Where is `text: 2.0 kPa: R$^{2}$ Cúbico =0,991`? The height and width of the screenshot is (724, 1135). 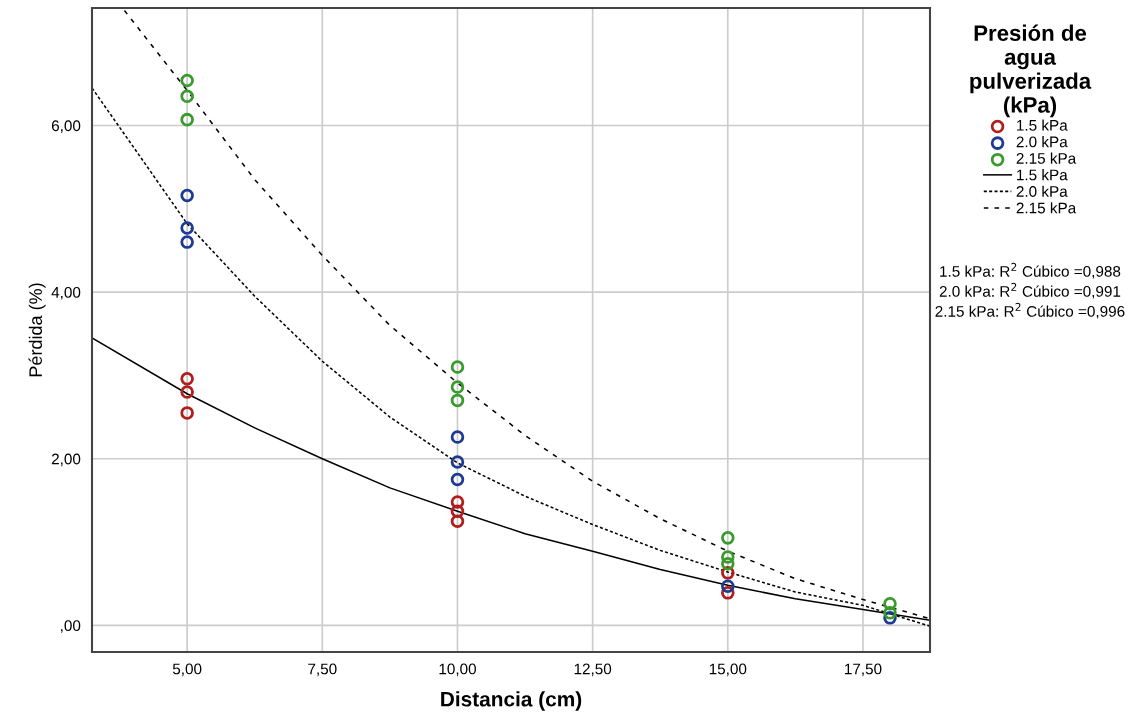
text: 2.0 kPa: R$^{2}$ Cúbico =0,991 is located at coordinates (1030, 290).